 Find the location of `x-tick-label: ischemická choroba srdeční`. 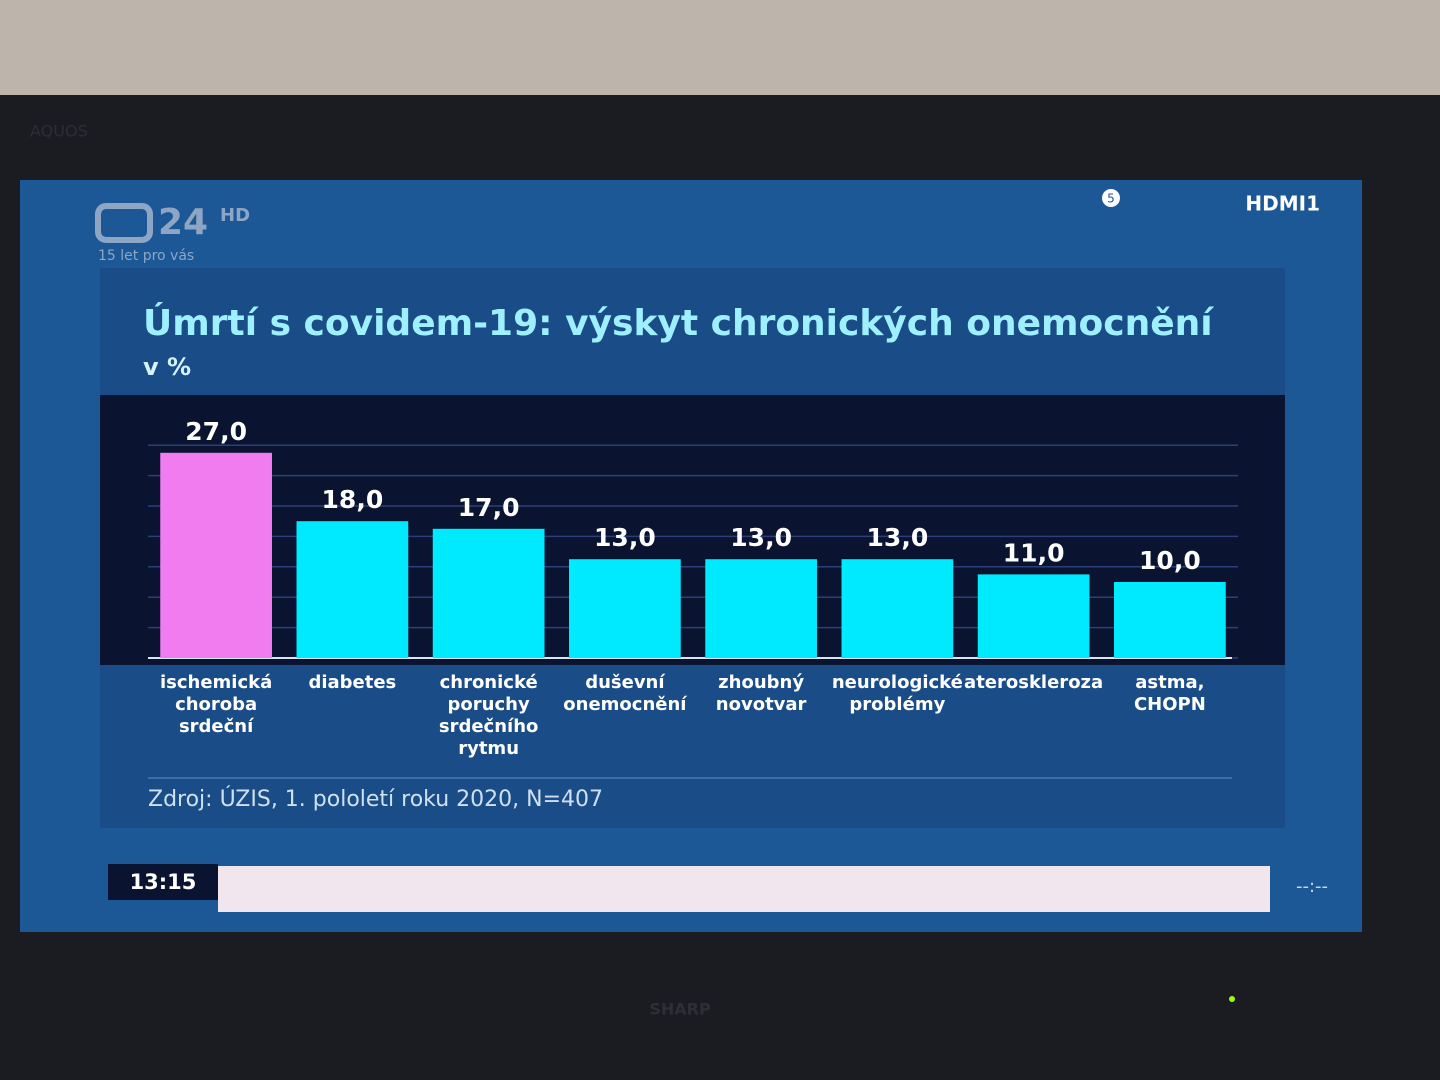

x-tick-label: ischemická choroba srdeční is located at coordinates (216, 704).